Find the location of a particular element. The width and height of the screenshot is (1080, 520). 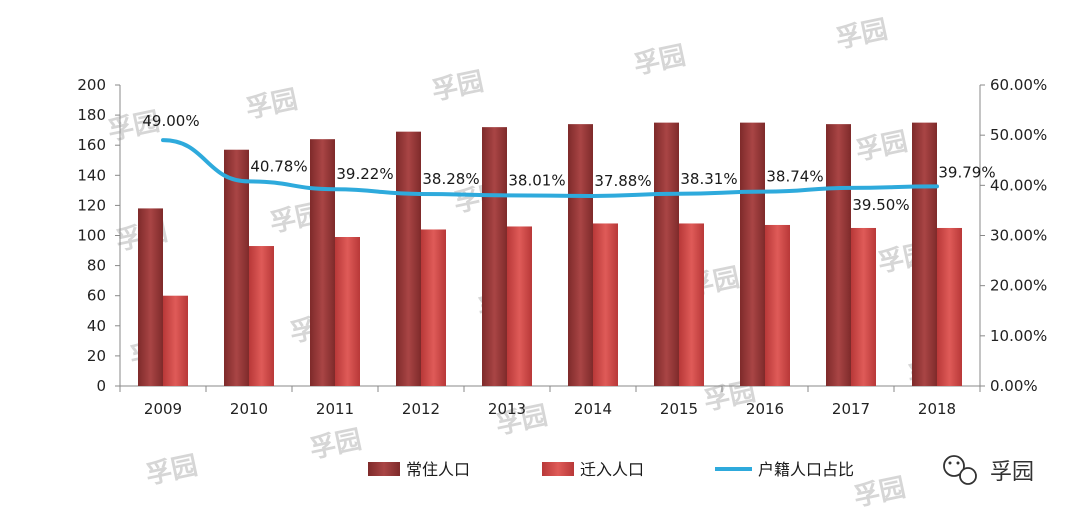

y-right-tick-label: 60.00% is located at coordinates (1018, 85).